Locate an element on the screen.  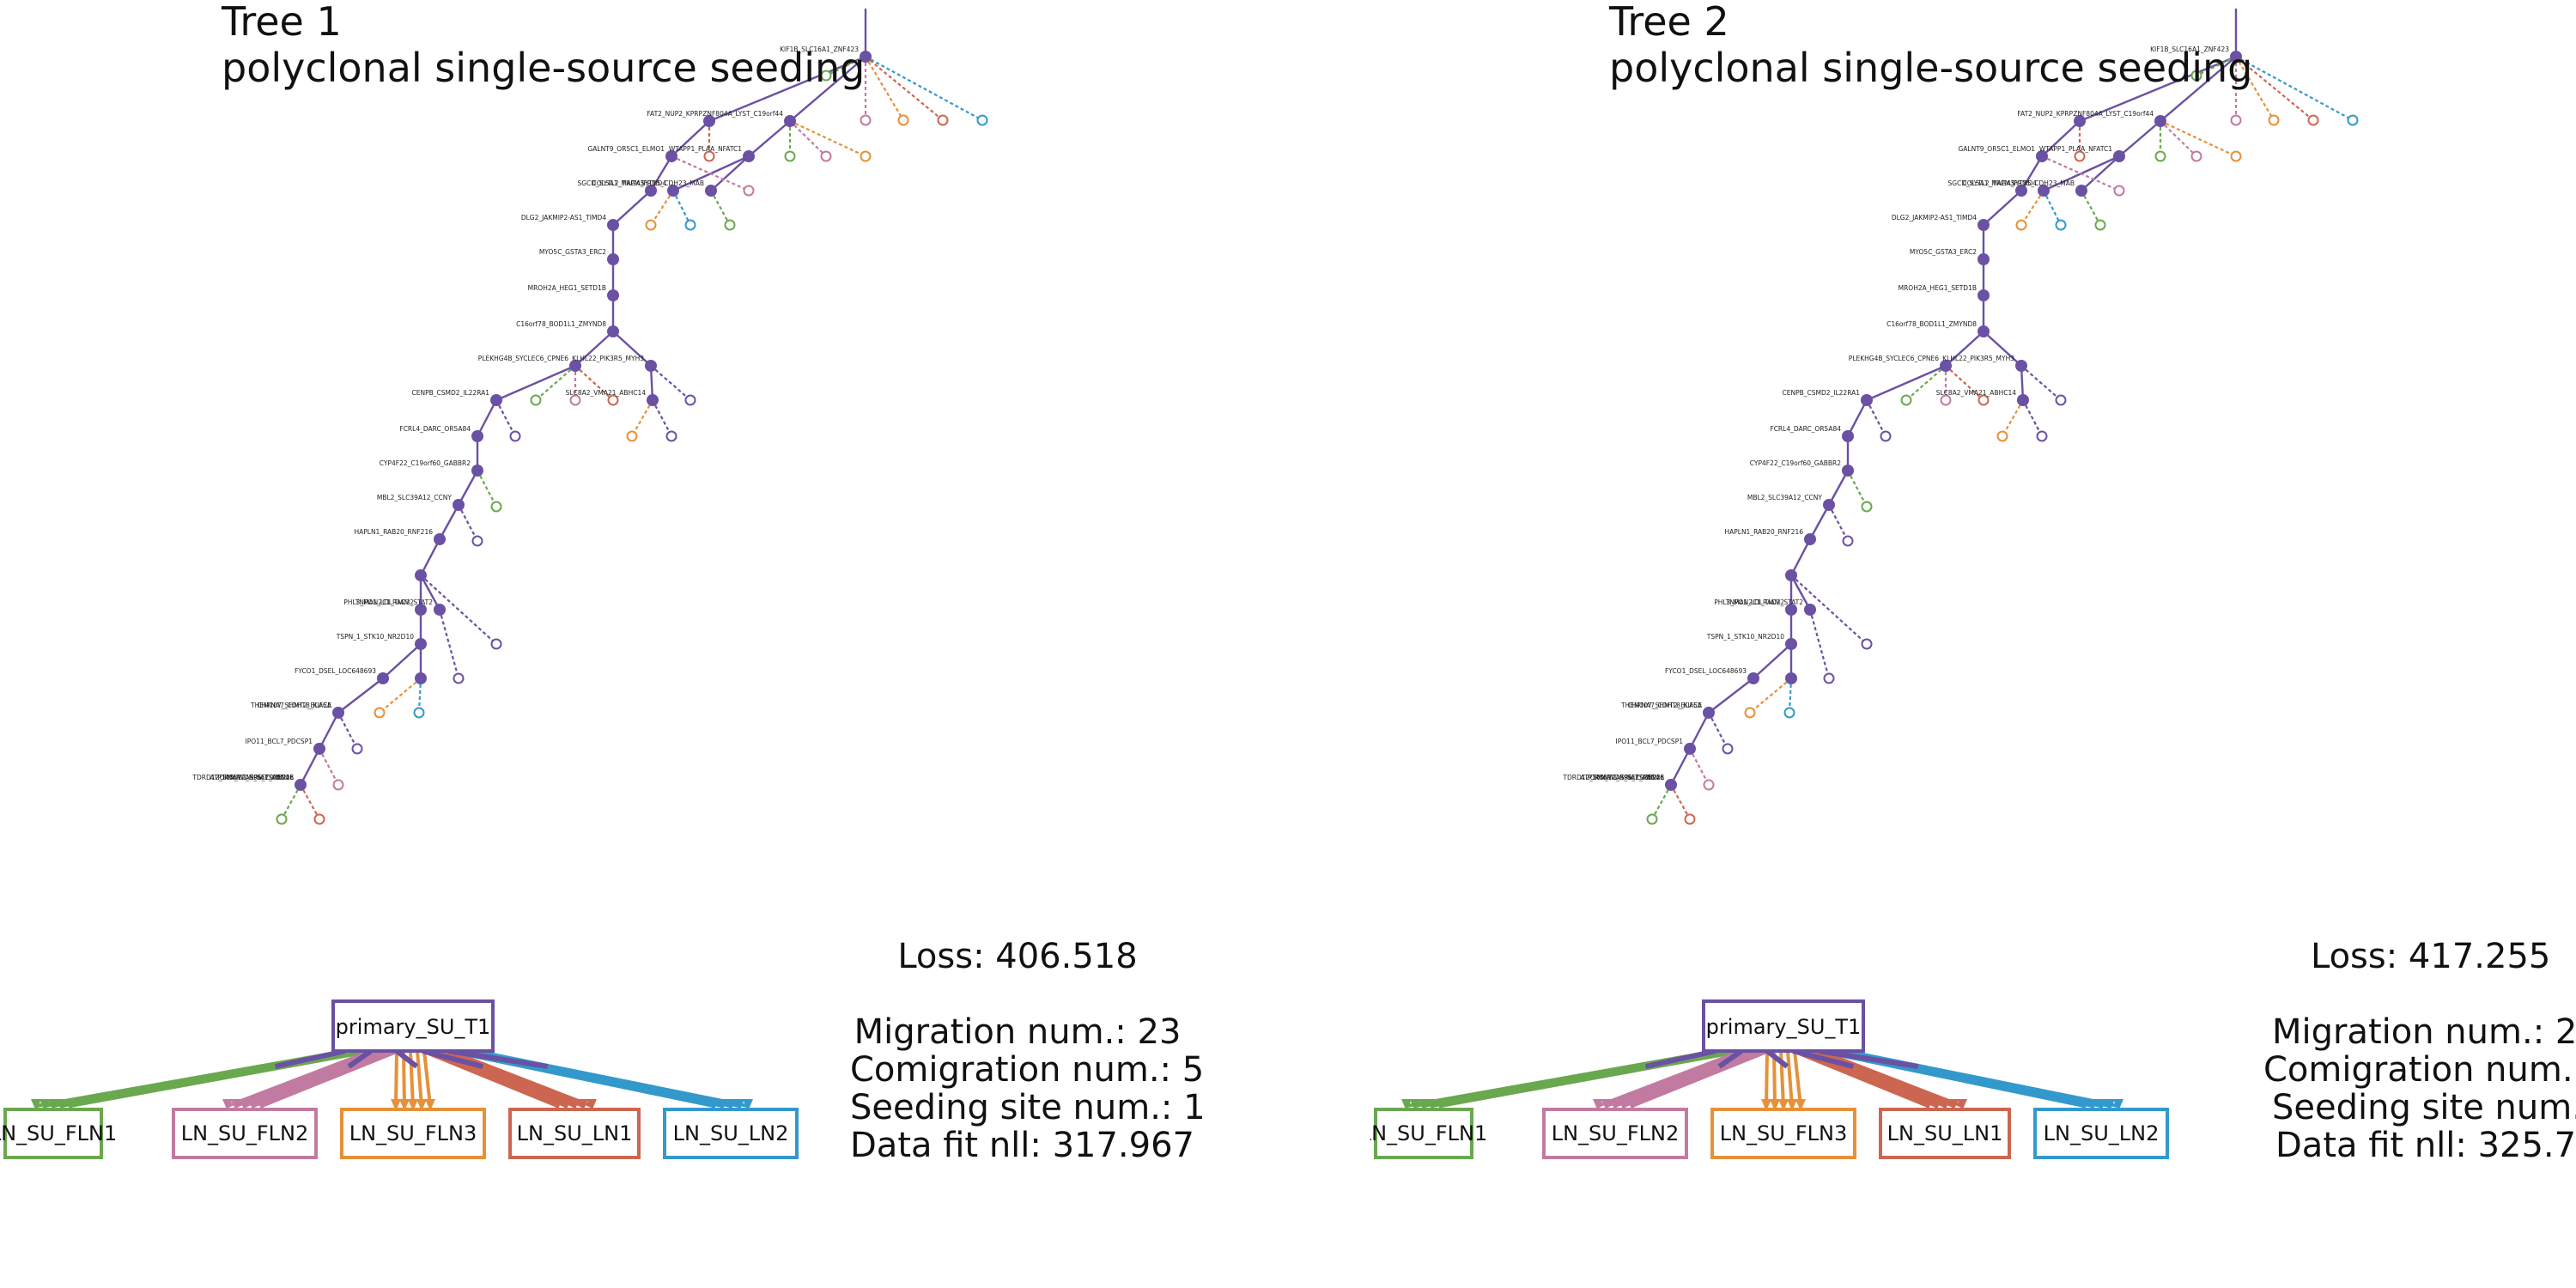
data-fit-nll: Data fit nll: 325.72 is located at coordinates (2426, 1145).